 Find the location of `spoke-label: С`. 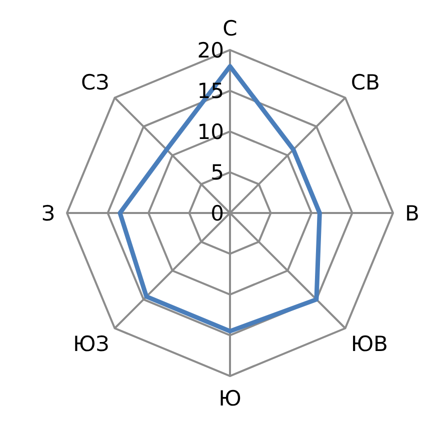

spoke-label: С is located at coordinates (230, 28).